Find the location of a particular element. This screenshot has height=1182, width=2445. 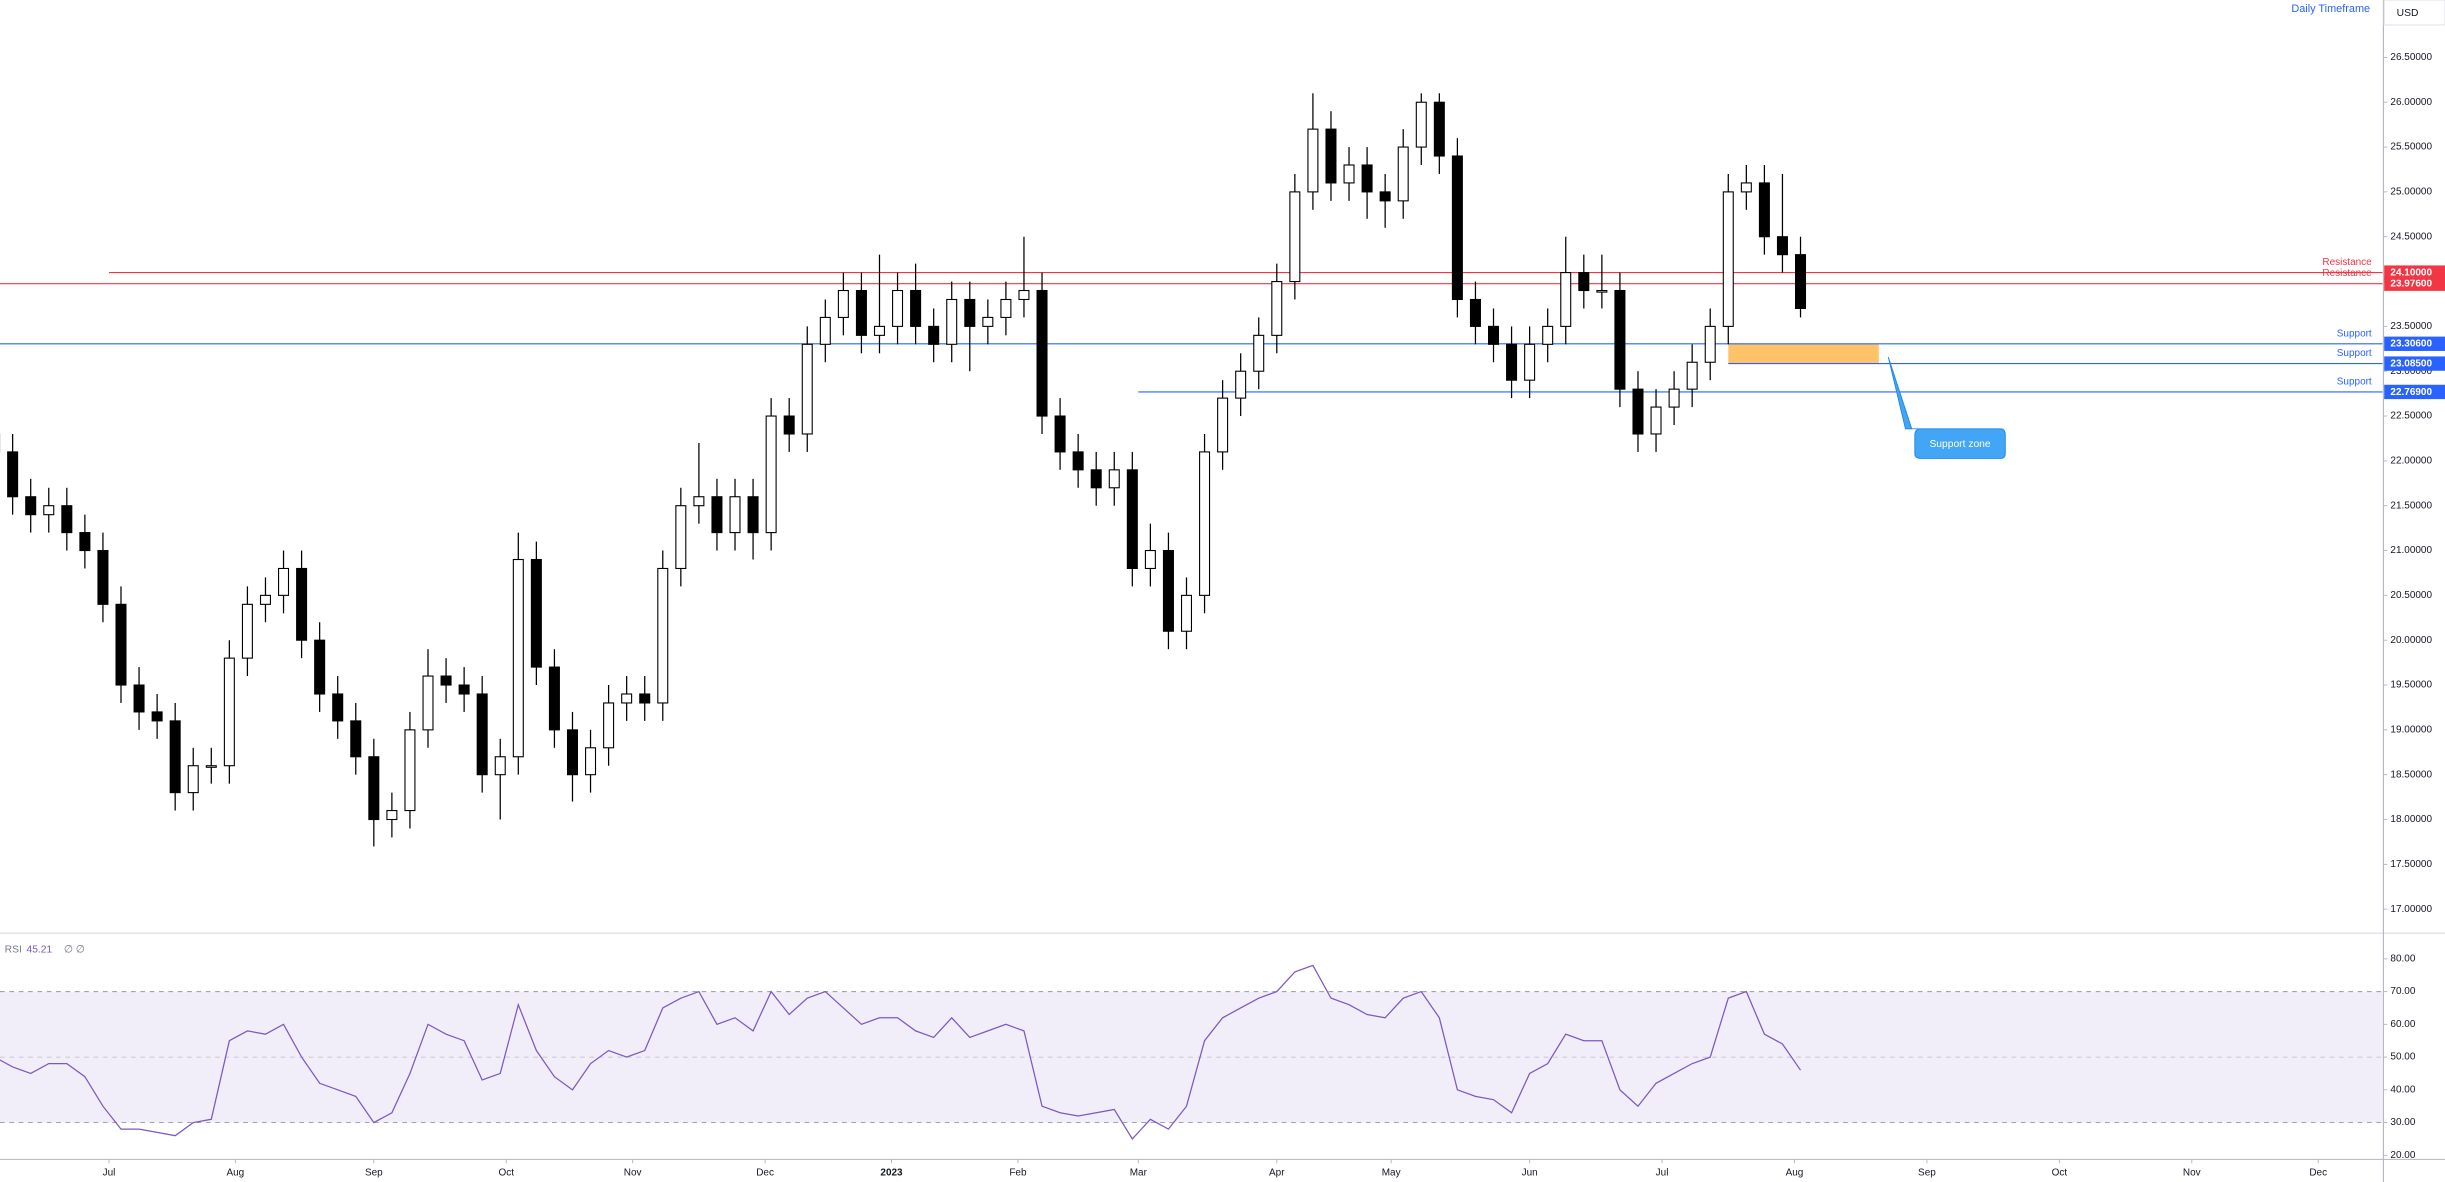

level-label: Support is located at coordinates (2354, 333).